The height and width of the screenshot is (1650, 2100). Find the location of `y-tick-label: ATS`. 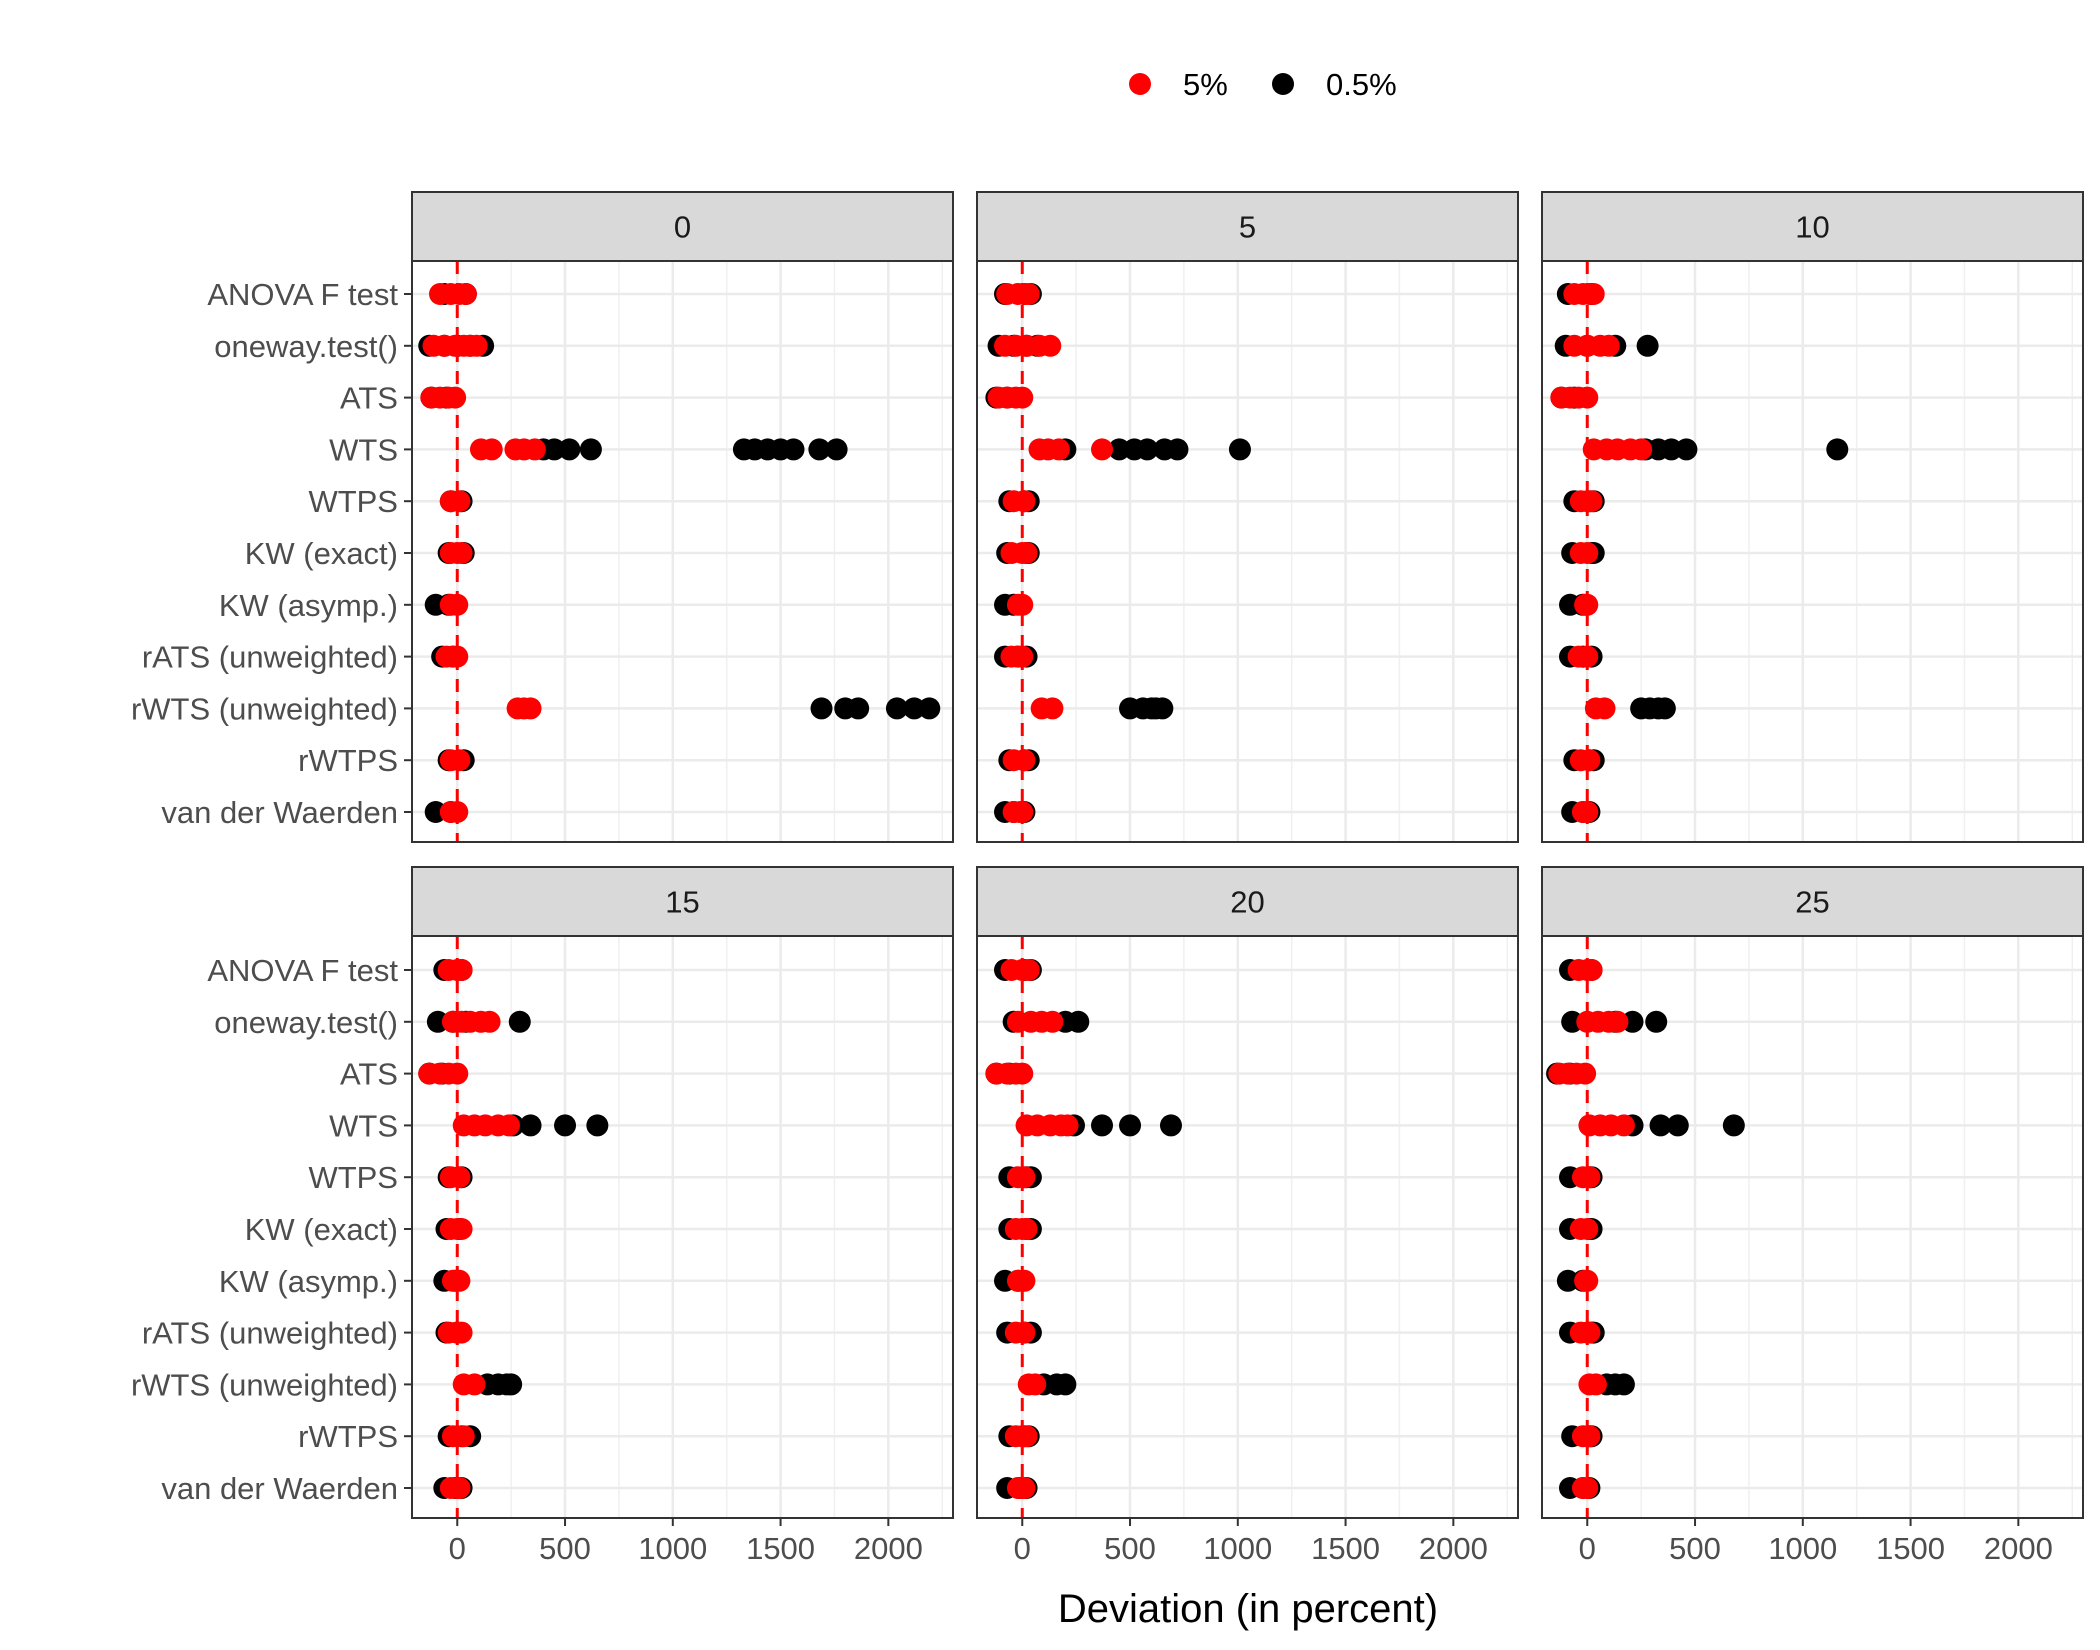

y-tick-label: ATS is located at coordinates (369, 398).